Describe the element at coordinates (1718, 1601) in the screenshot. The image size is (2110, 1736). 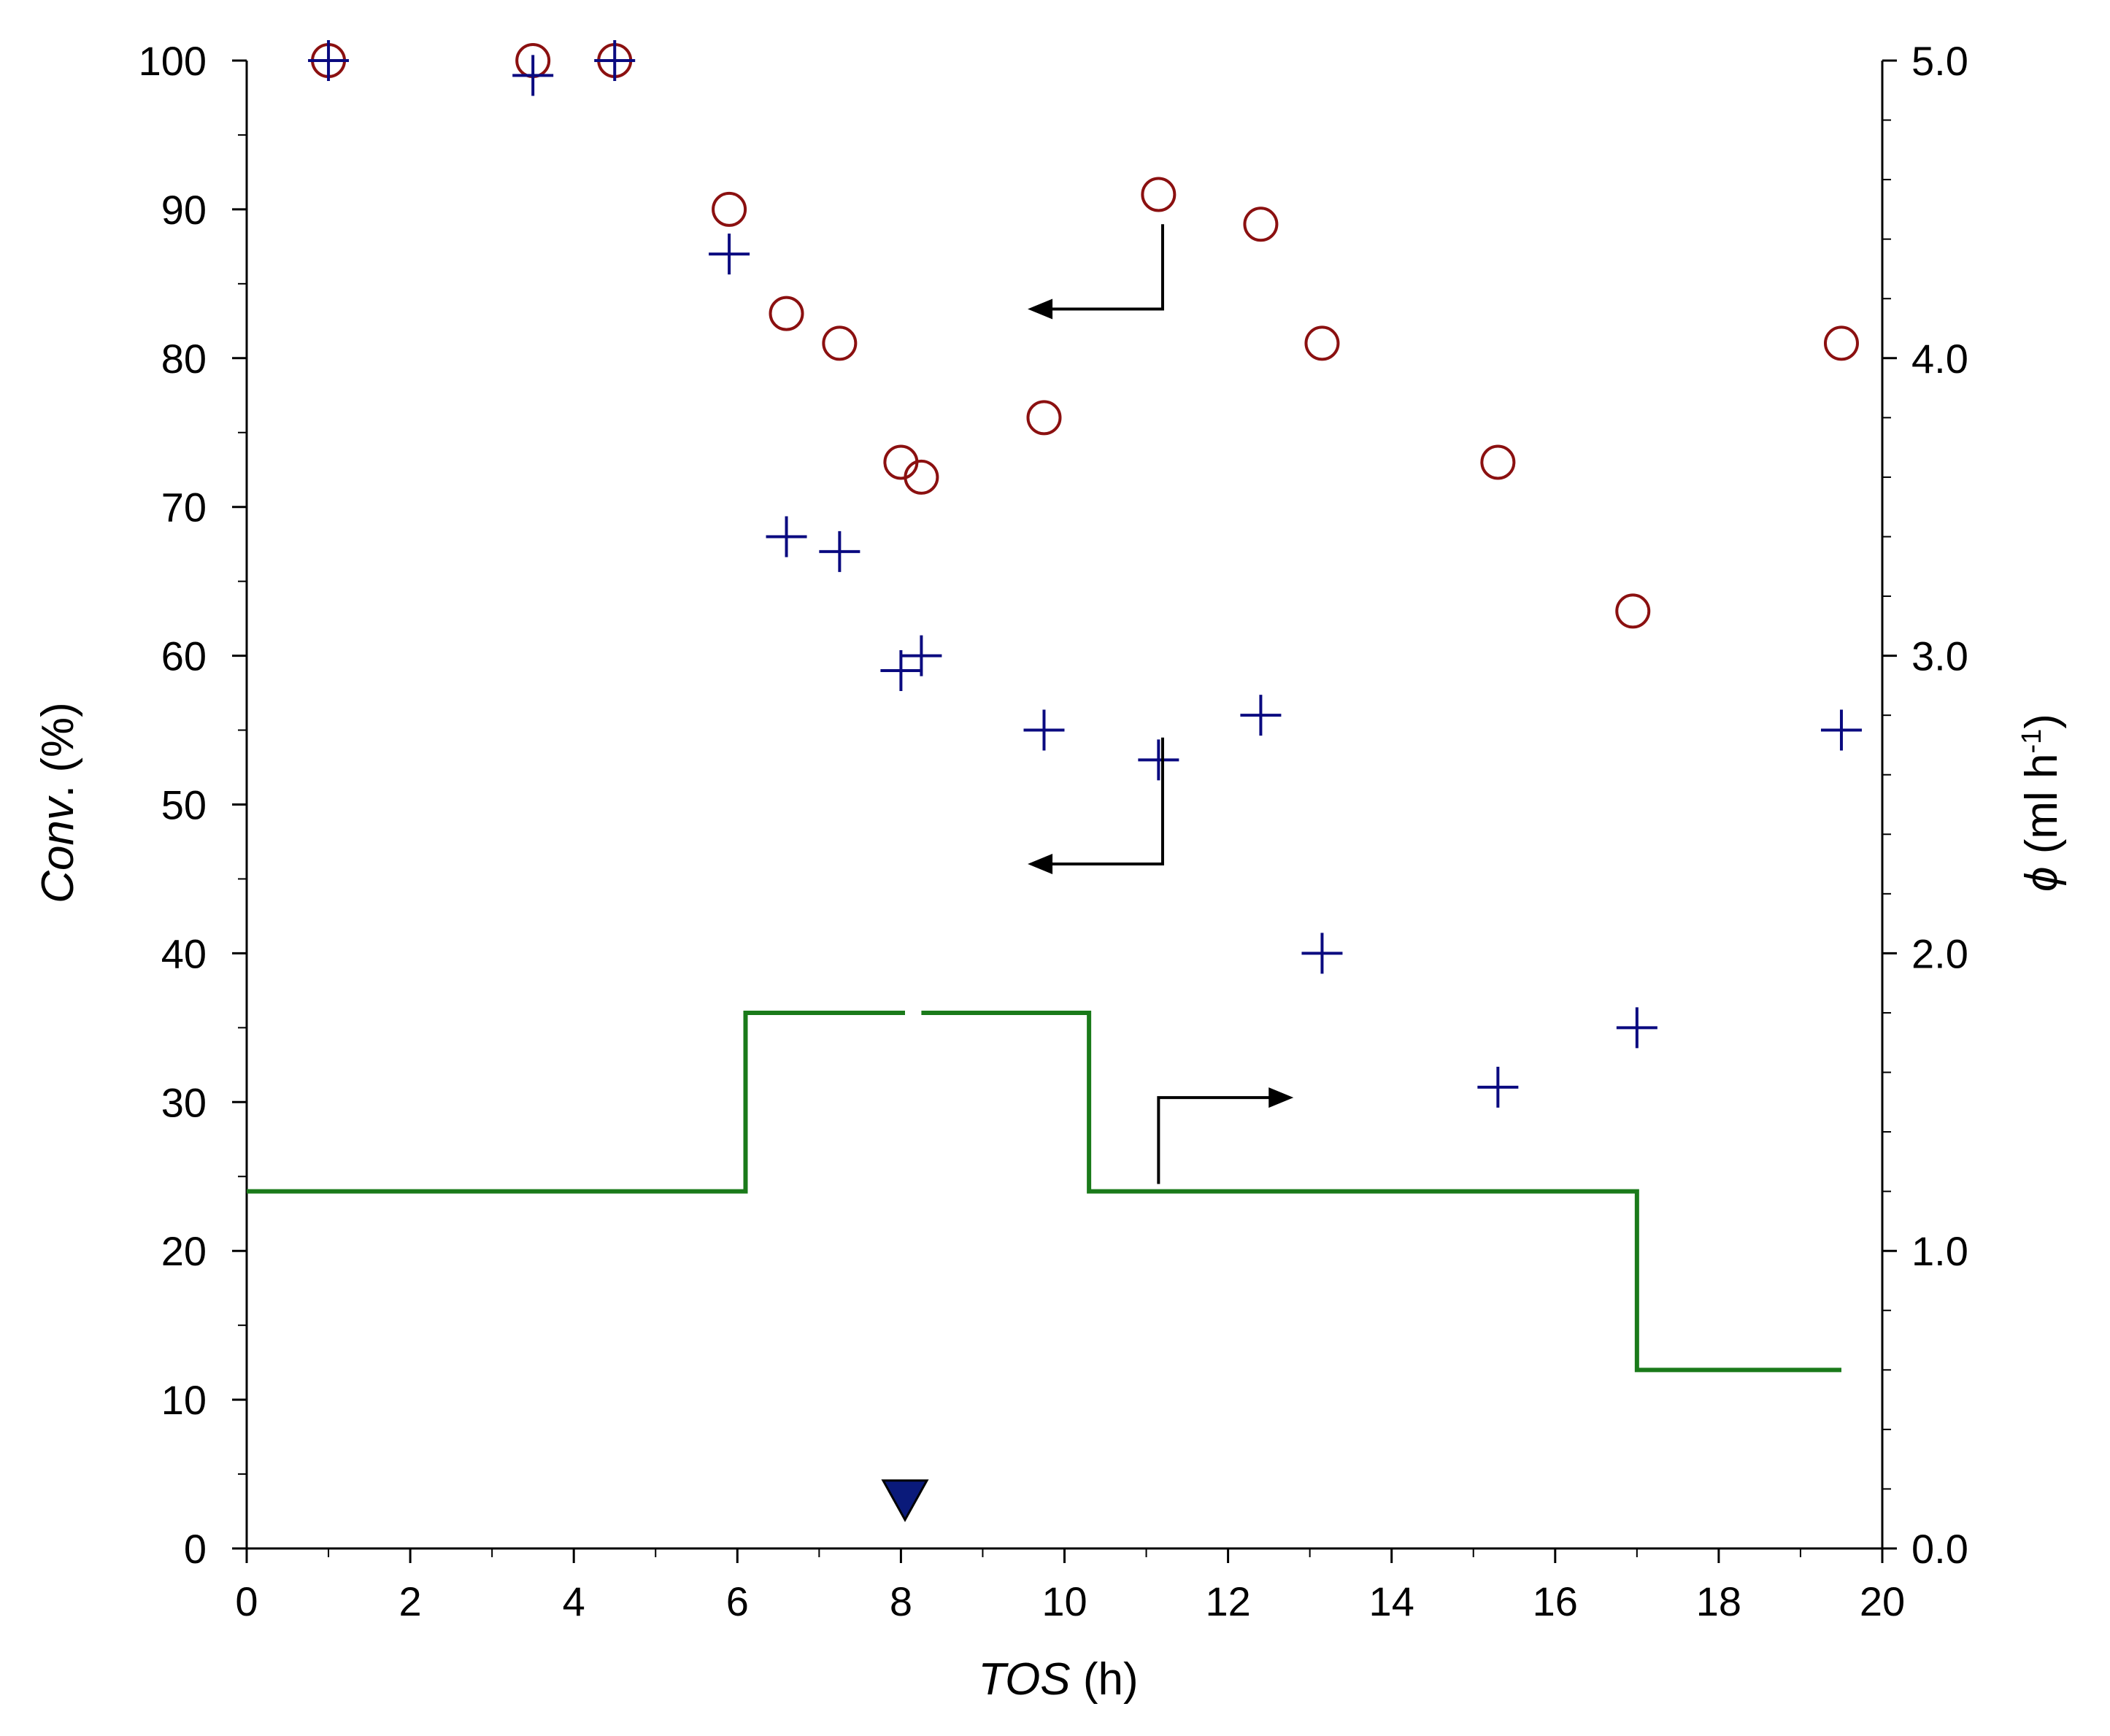
I see `x-tick-label: 18` at that location.